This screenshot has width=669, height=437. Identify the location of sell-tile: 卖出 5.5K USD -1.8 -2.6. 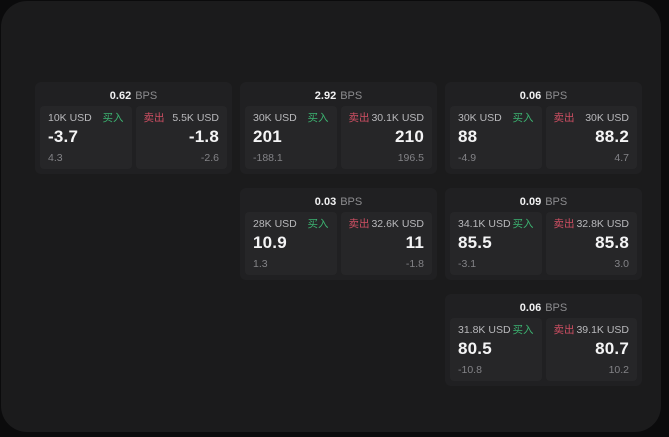
(181, 137).